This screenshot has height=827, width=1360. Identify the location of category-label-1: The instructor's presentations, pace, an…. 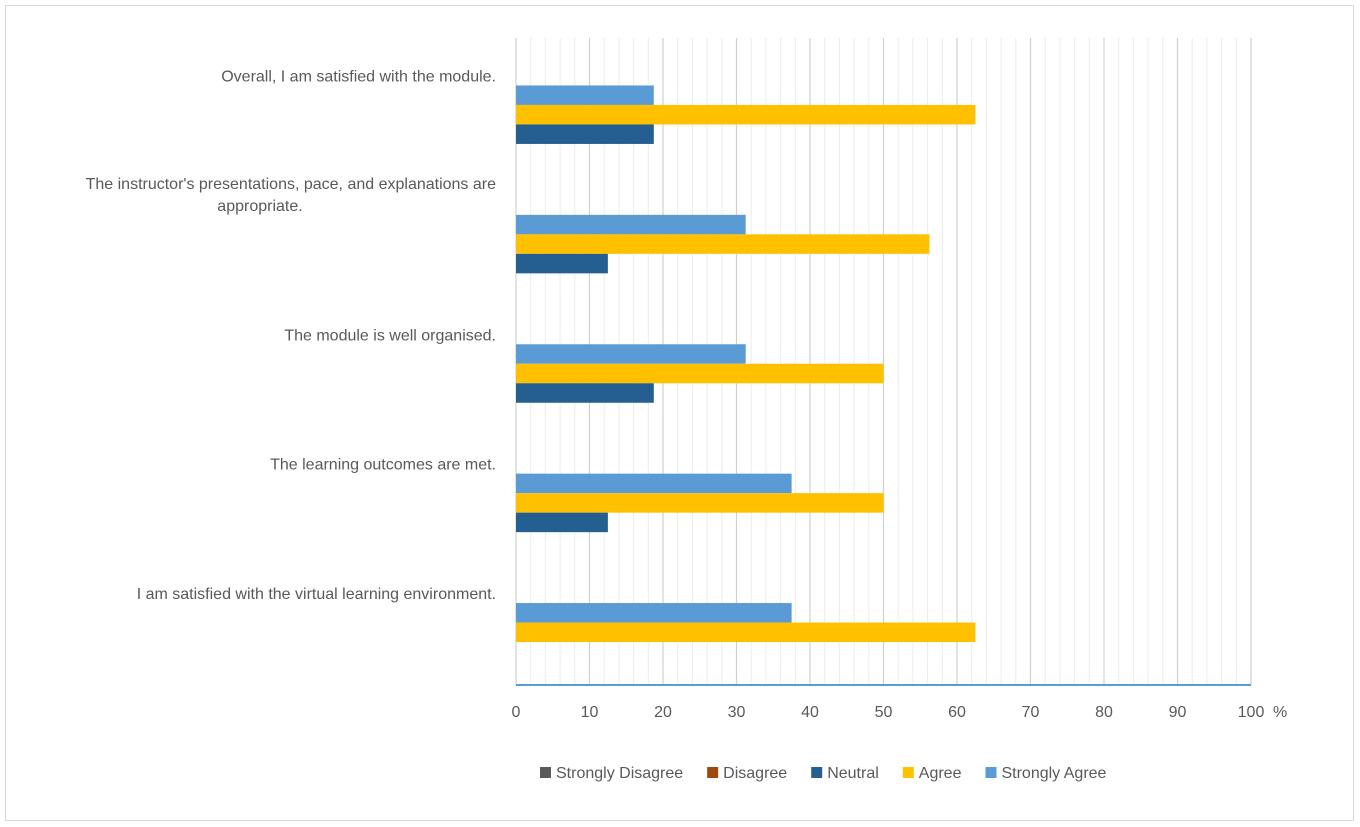
(291, 195).